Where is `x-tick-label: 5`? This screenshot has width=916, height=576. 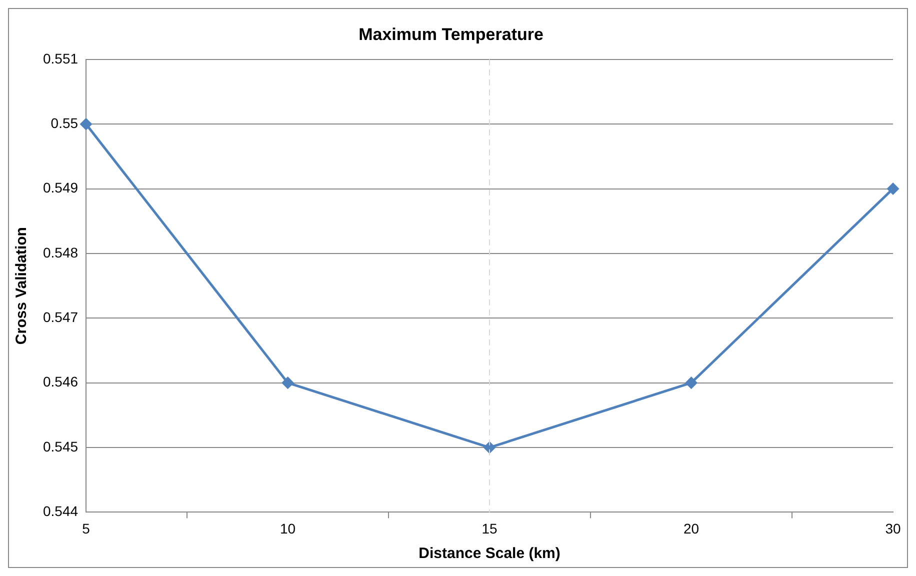
x-tick-label: 5 is located at coordinates (86, 528).